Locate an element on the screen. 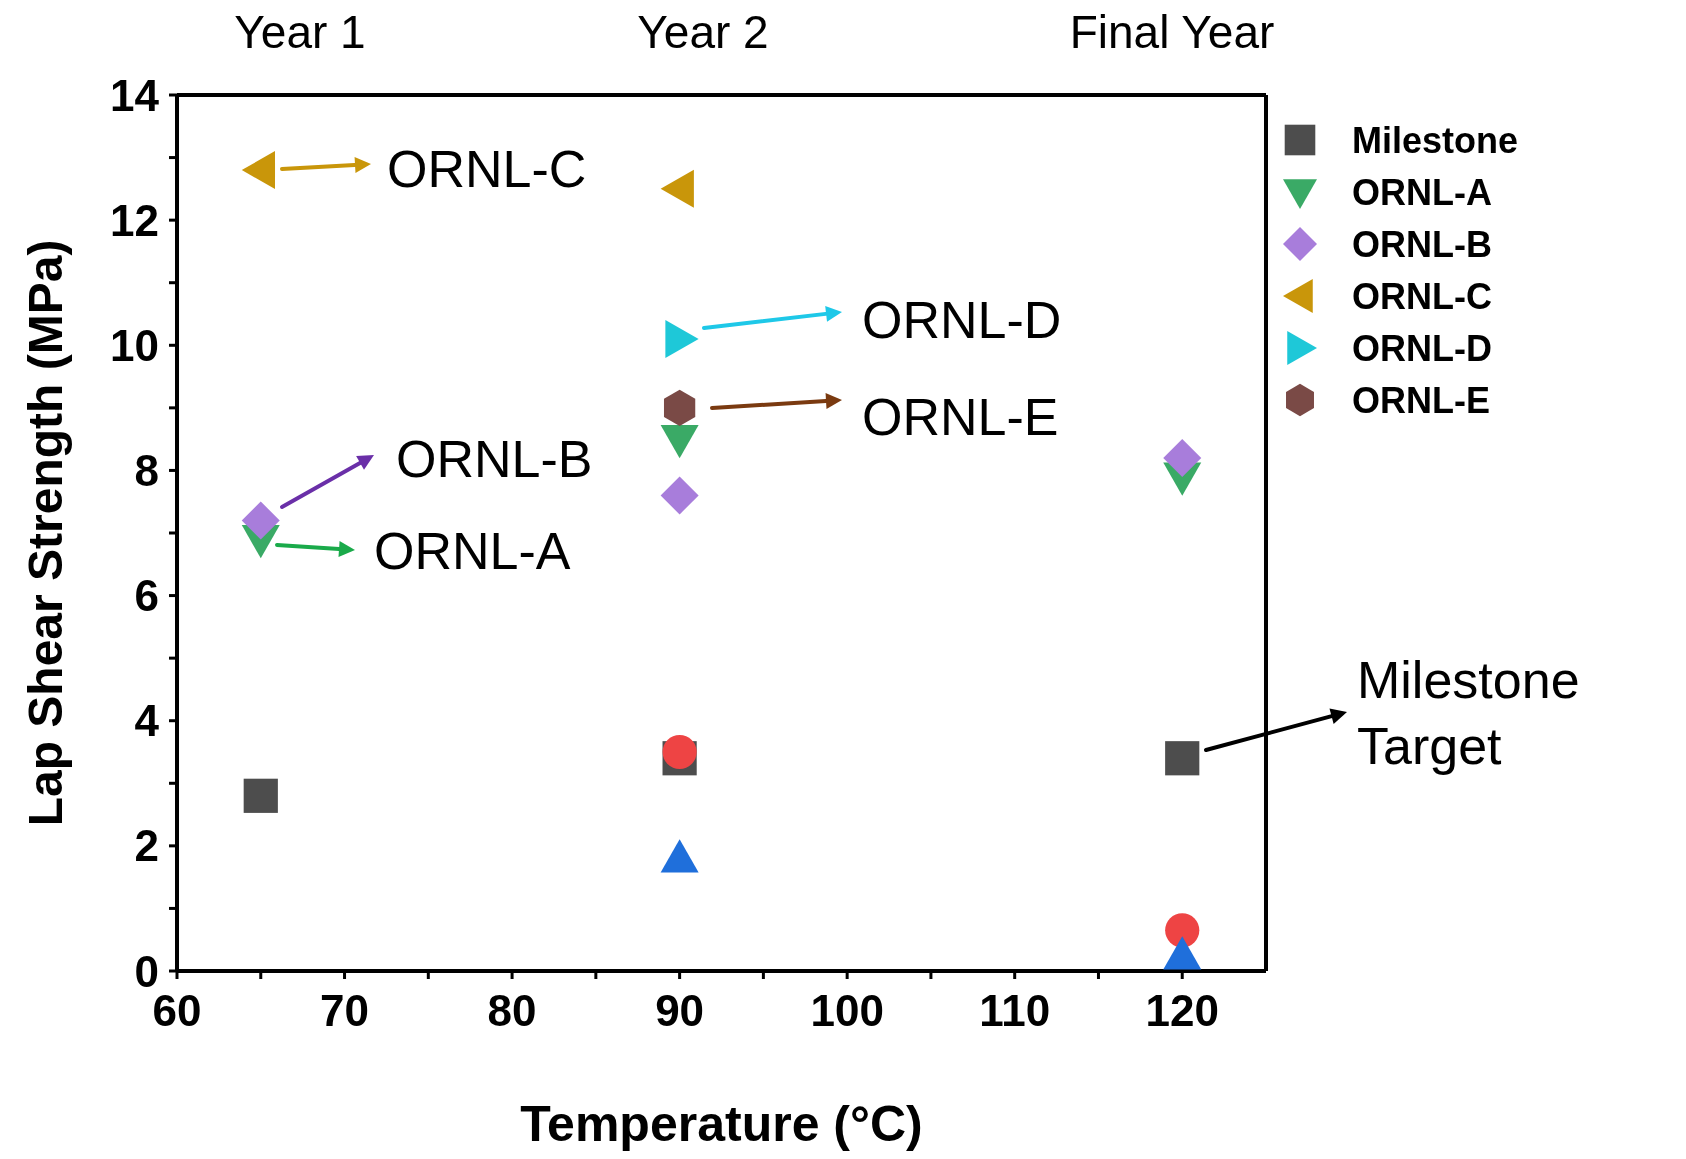 This screenshot has width=1686, height=1159. annotation: ORNL-D is located at coordinates (962, 320).